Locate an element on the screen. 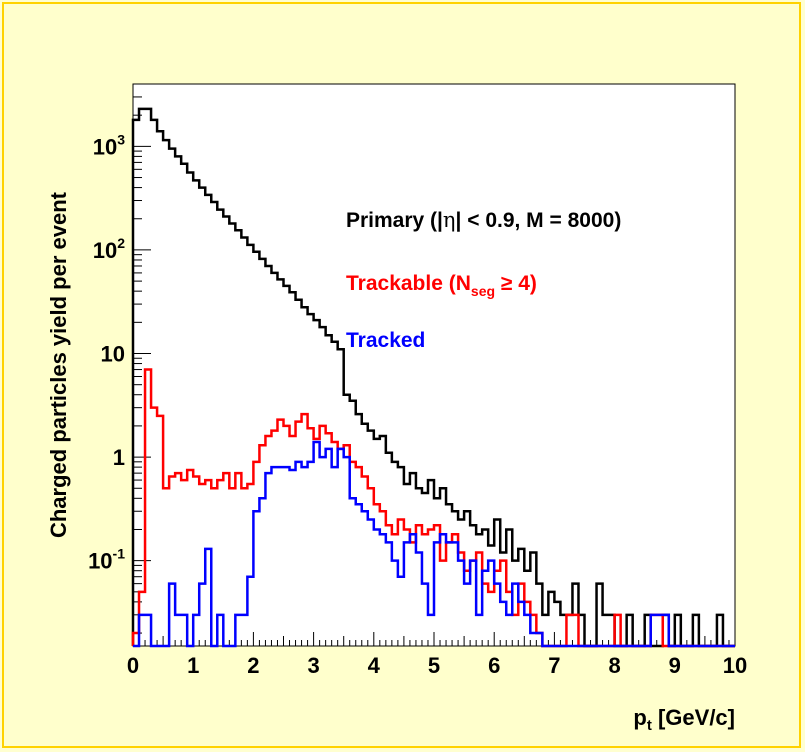 This screenshot has width=805, height=752. legend-primary: Primary (|η| < 0.9, M = 8000) is located at coordinates (483, 220).